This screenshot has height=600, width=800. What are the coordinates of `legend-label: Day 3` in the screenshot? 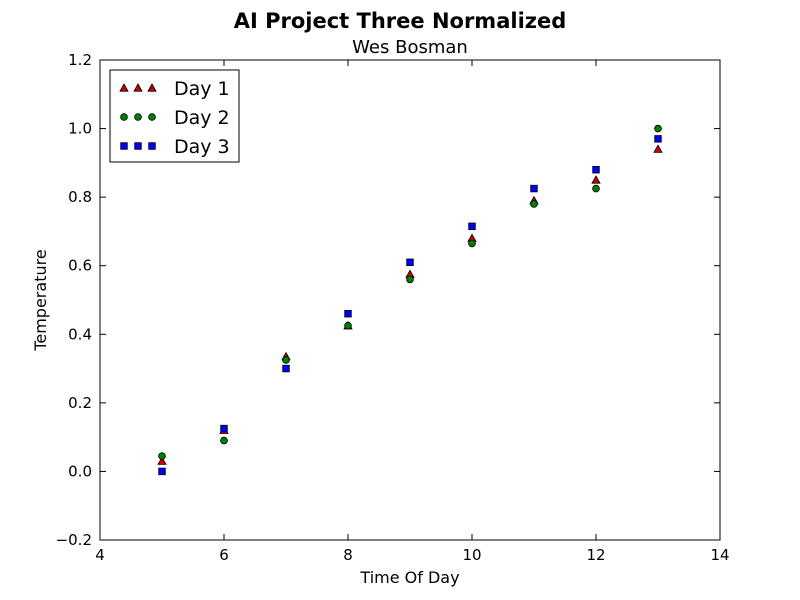 It's located at (202, 147).